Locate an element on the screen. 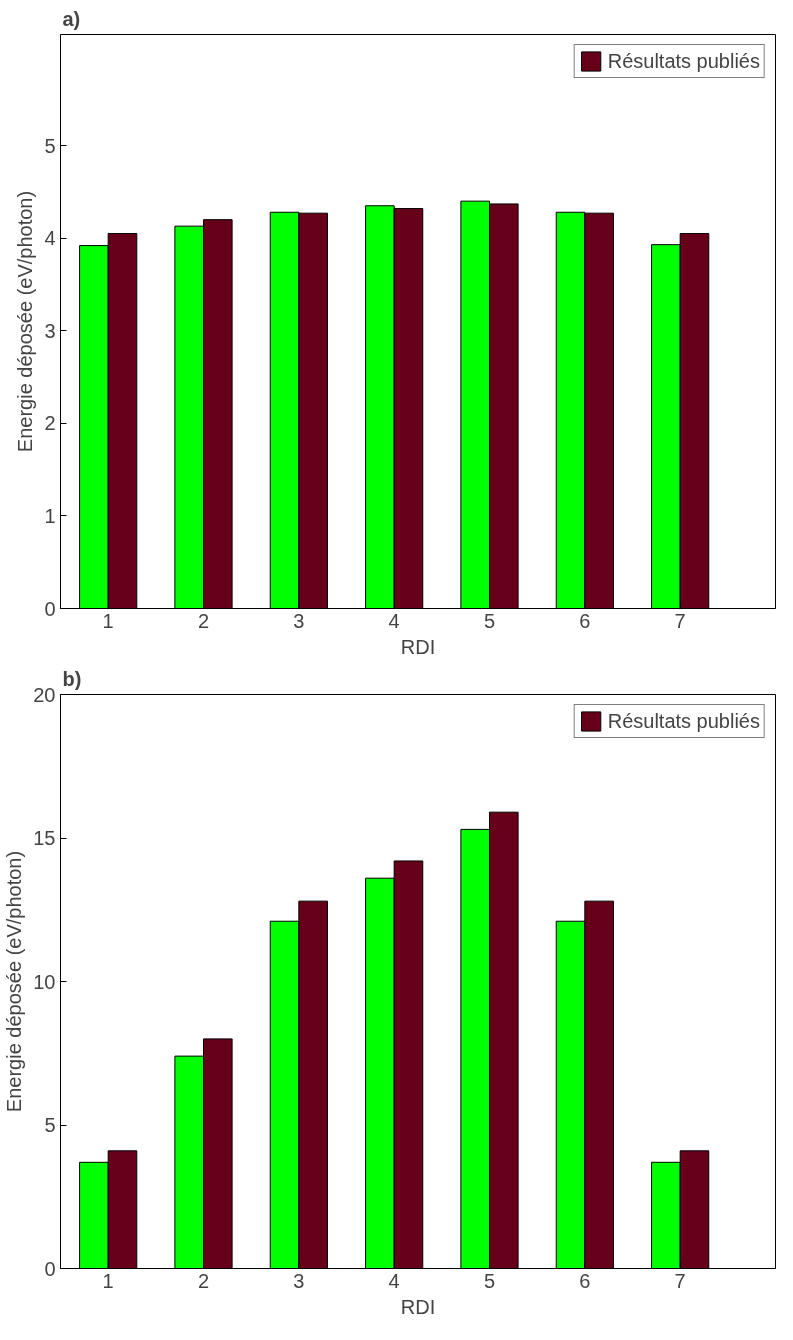  y-tick-label: 20 is located at coordinates (44, 694).